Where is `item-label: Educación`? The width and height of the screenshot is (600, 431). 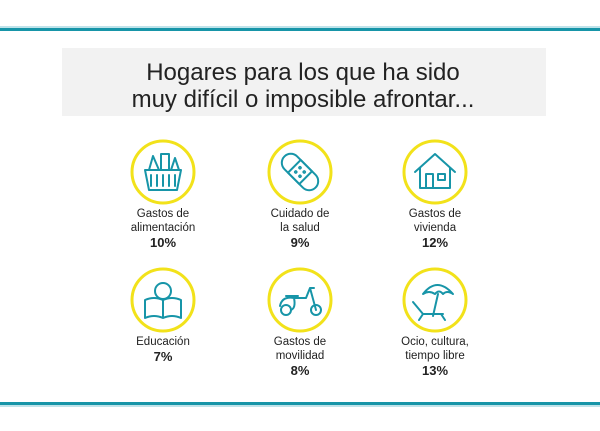
item-label: Educación is located at coordinates (163, 342).